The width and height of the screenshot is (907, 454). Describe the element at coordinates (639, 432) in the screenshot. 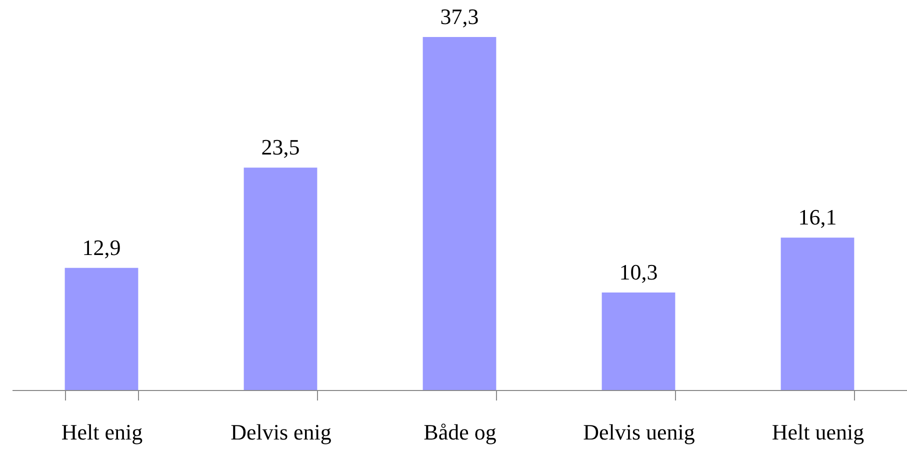

I see `x-tick-label: Delvis uenig` at that location.